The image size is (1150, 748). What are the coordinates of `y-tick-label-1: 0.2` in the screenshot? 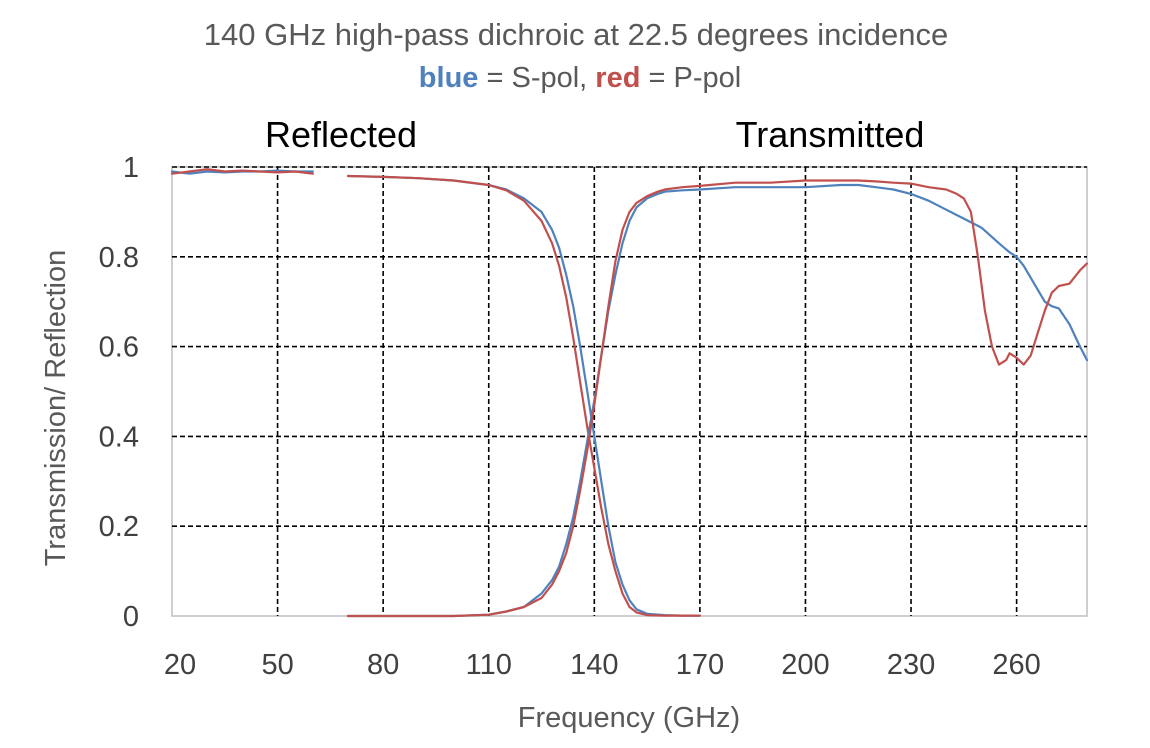 It's located at (119, 527).